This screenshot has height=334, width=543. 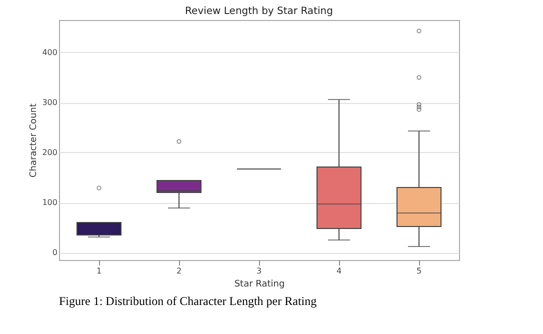 What do you see at coordinates (188, 301) in the screenshot?
I see `caption: Figure 1: Distribution of Character Length per Rating` at bounding box center [188, 301].